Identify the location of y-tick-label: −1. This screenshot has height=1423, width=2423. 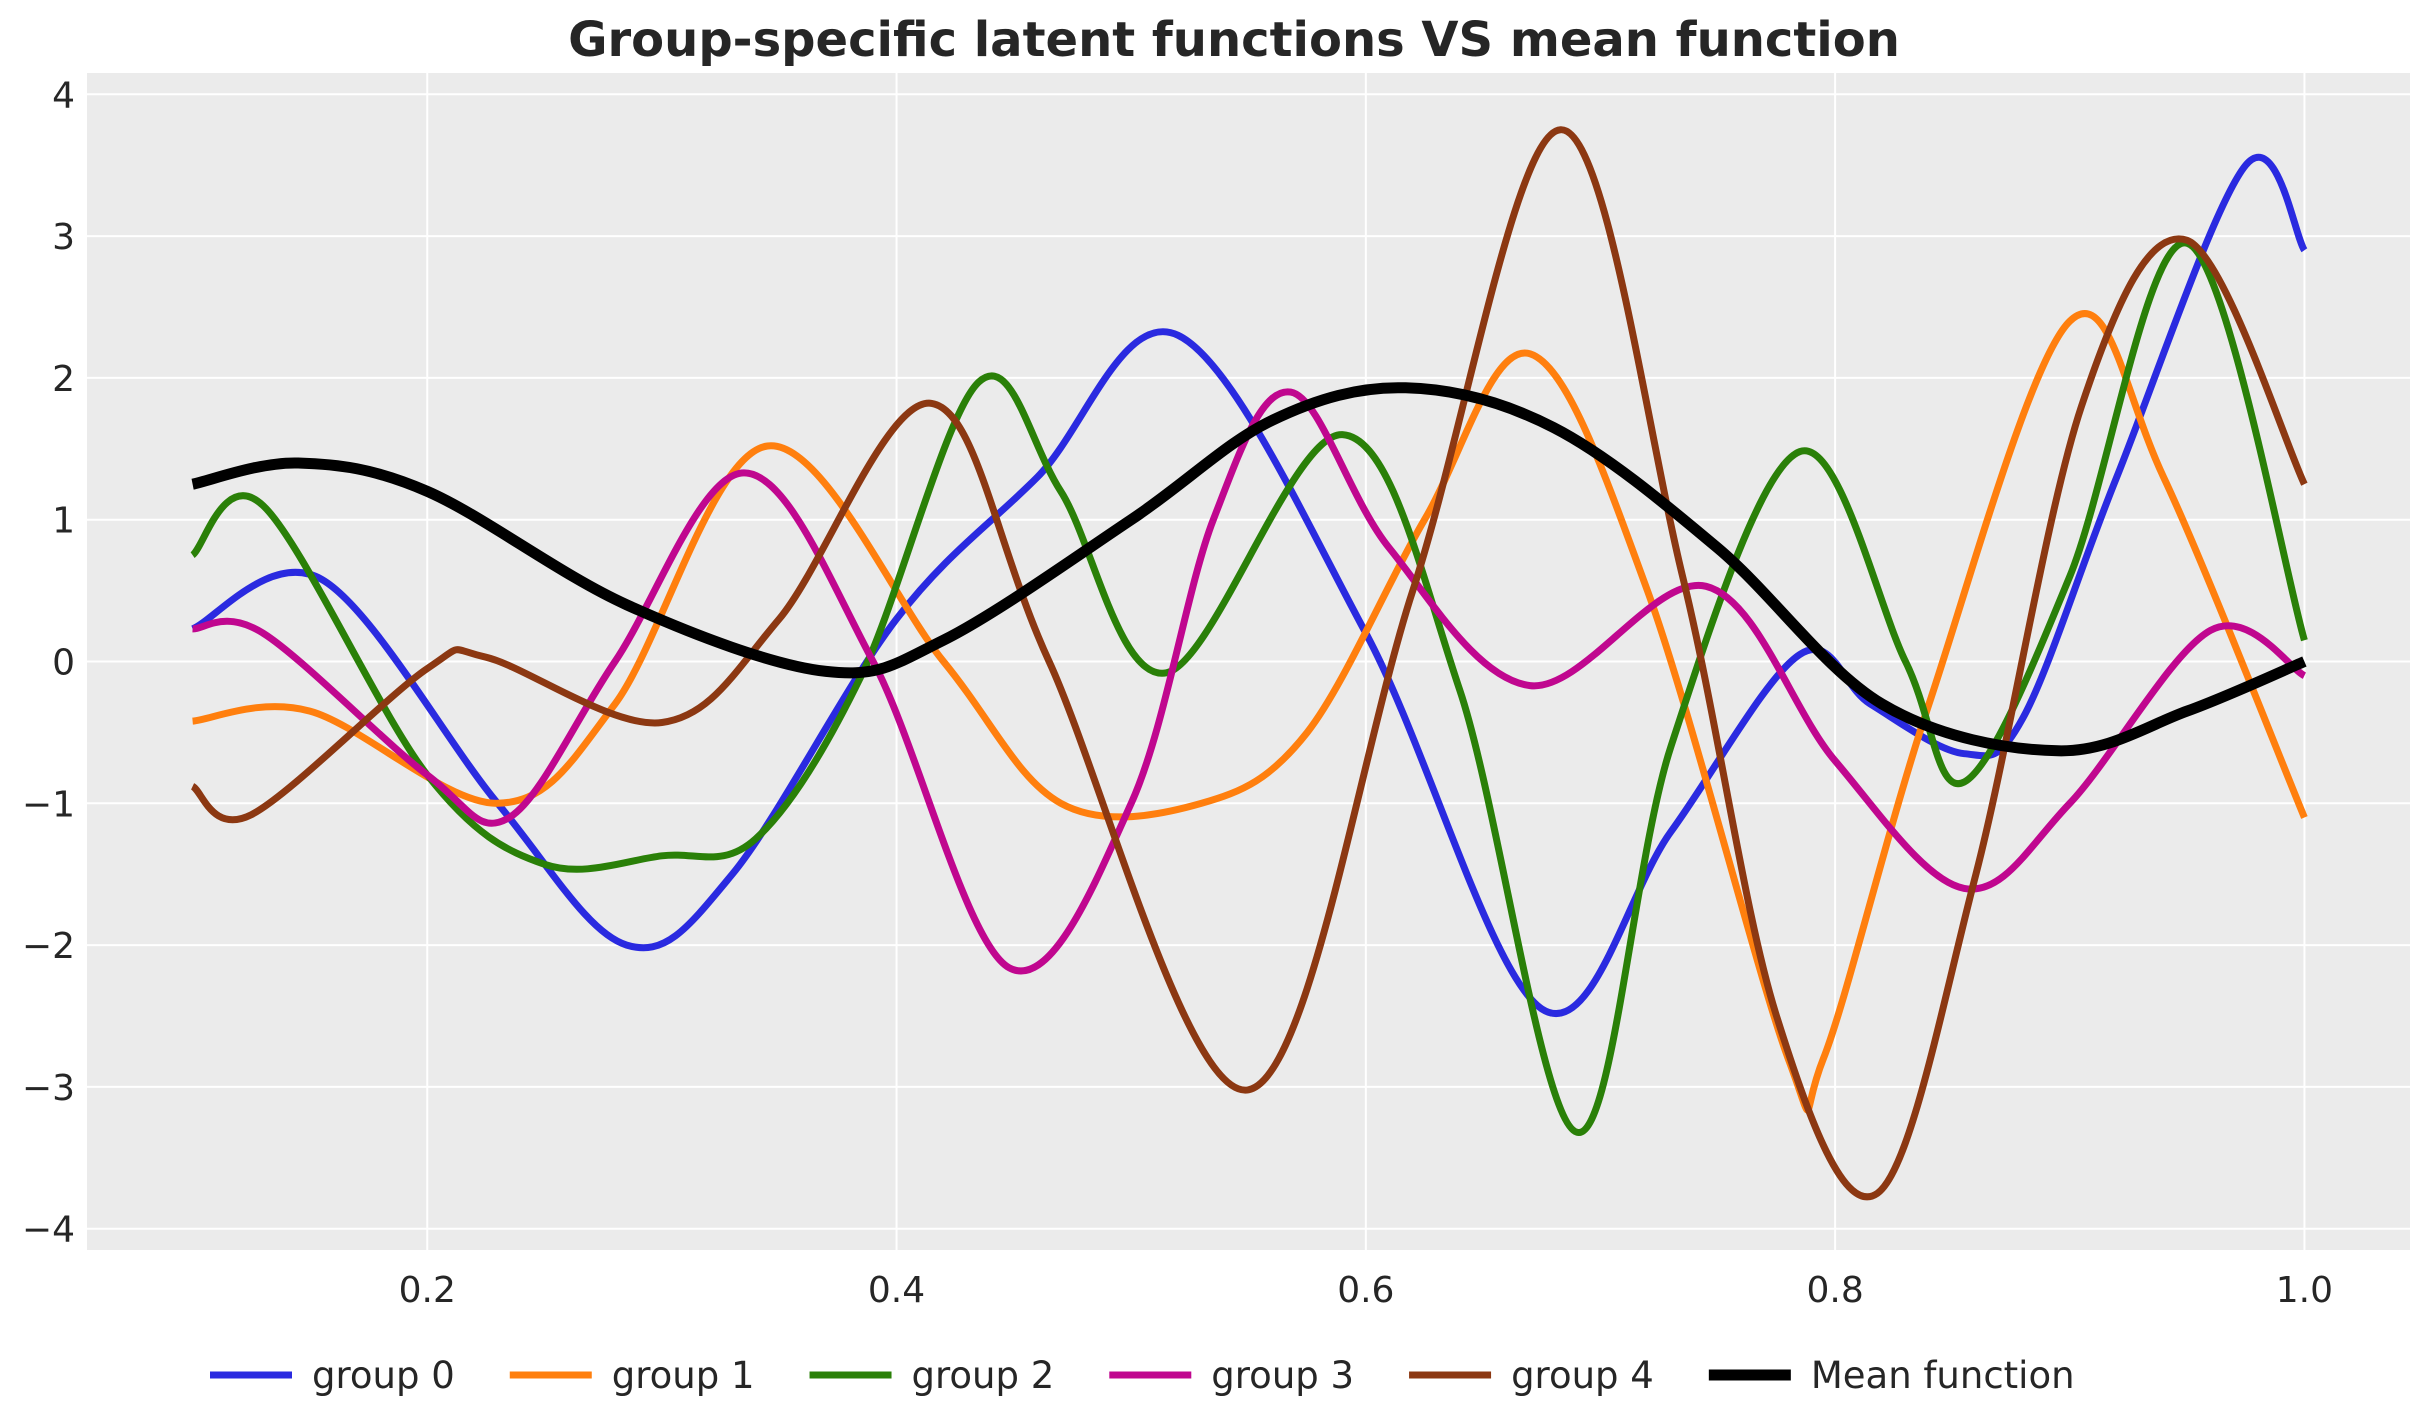
(48, 804).